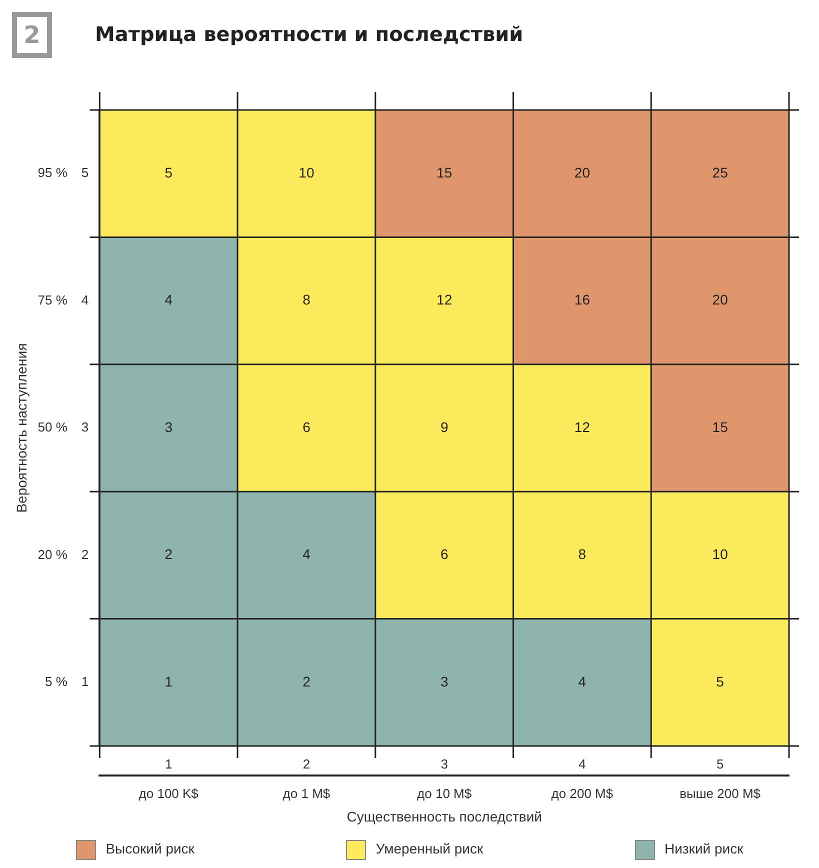  What do you see at coordinates (444, 816) in the screenshot?
I see `x-axis-title: Существенность последствий` at bounding box center [444, 816].